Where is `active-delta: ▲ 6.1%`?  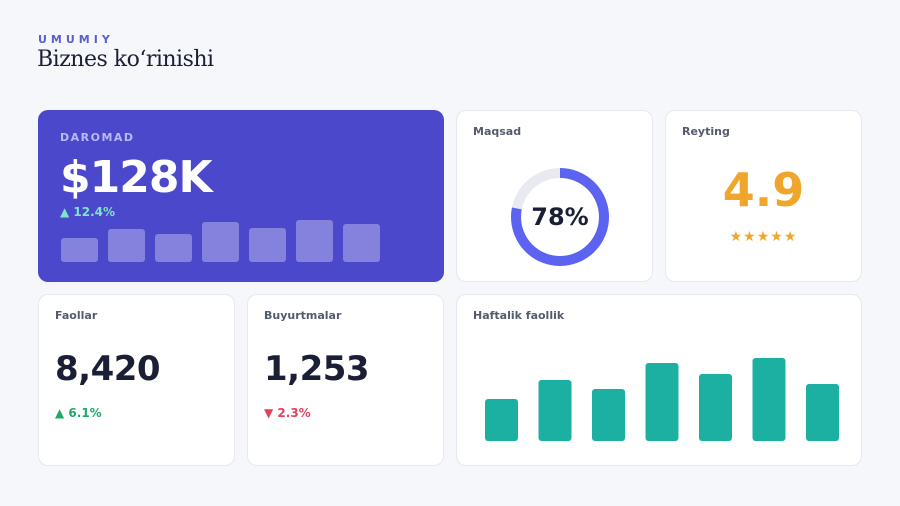 active-delta: ▲ 6.1% is located at coordinates (78, 413).